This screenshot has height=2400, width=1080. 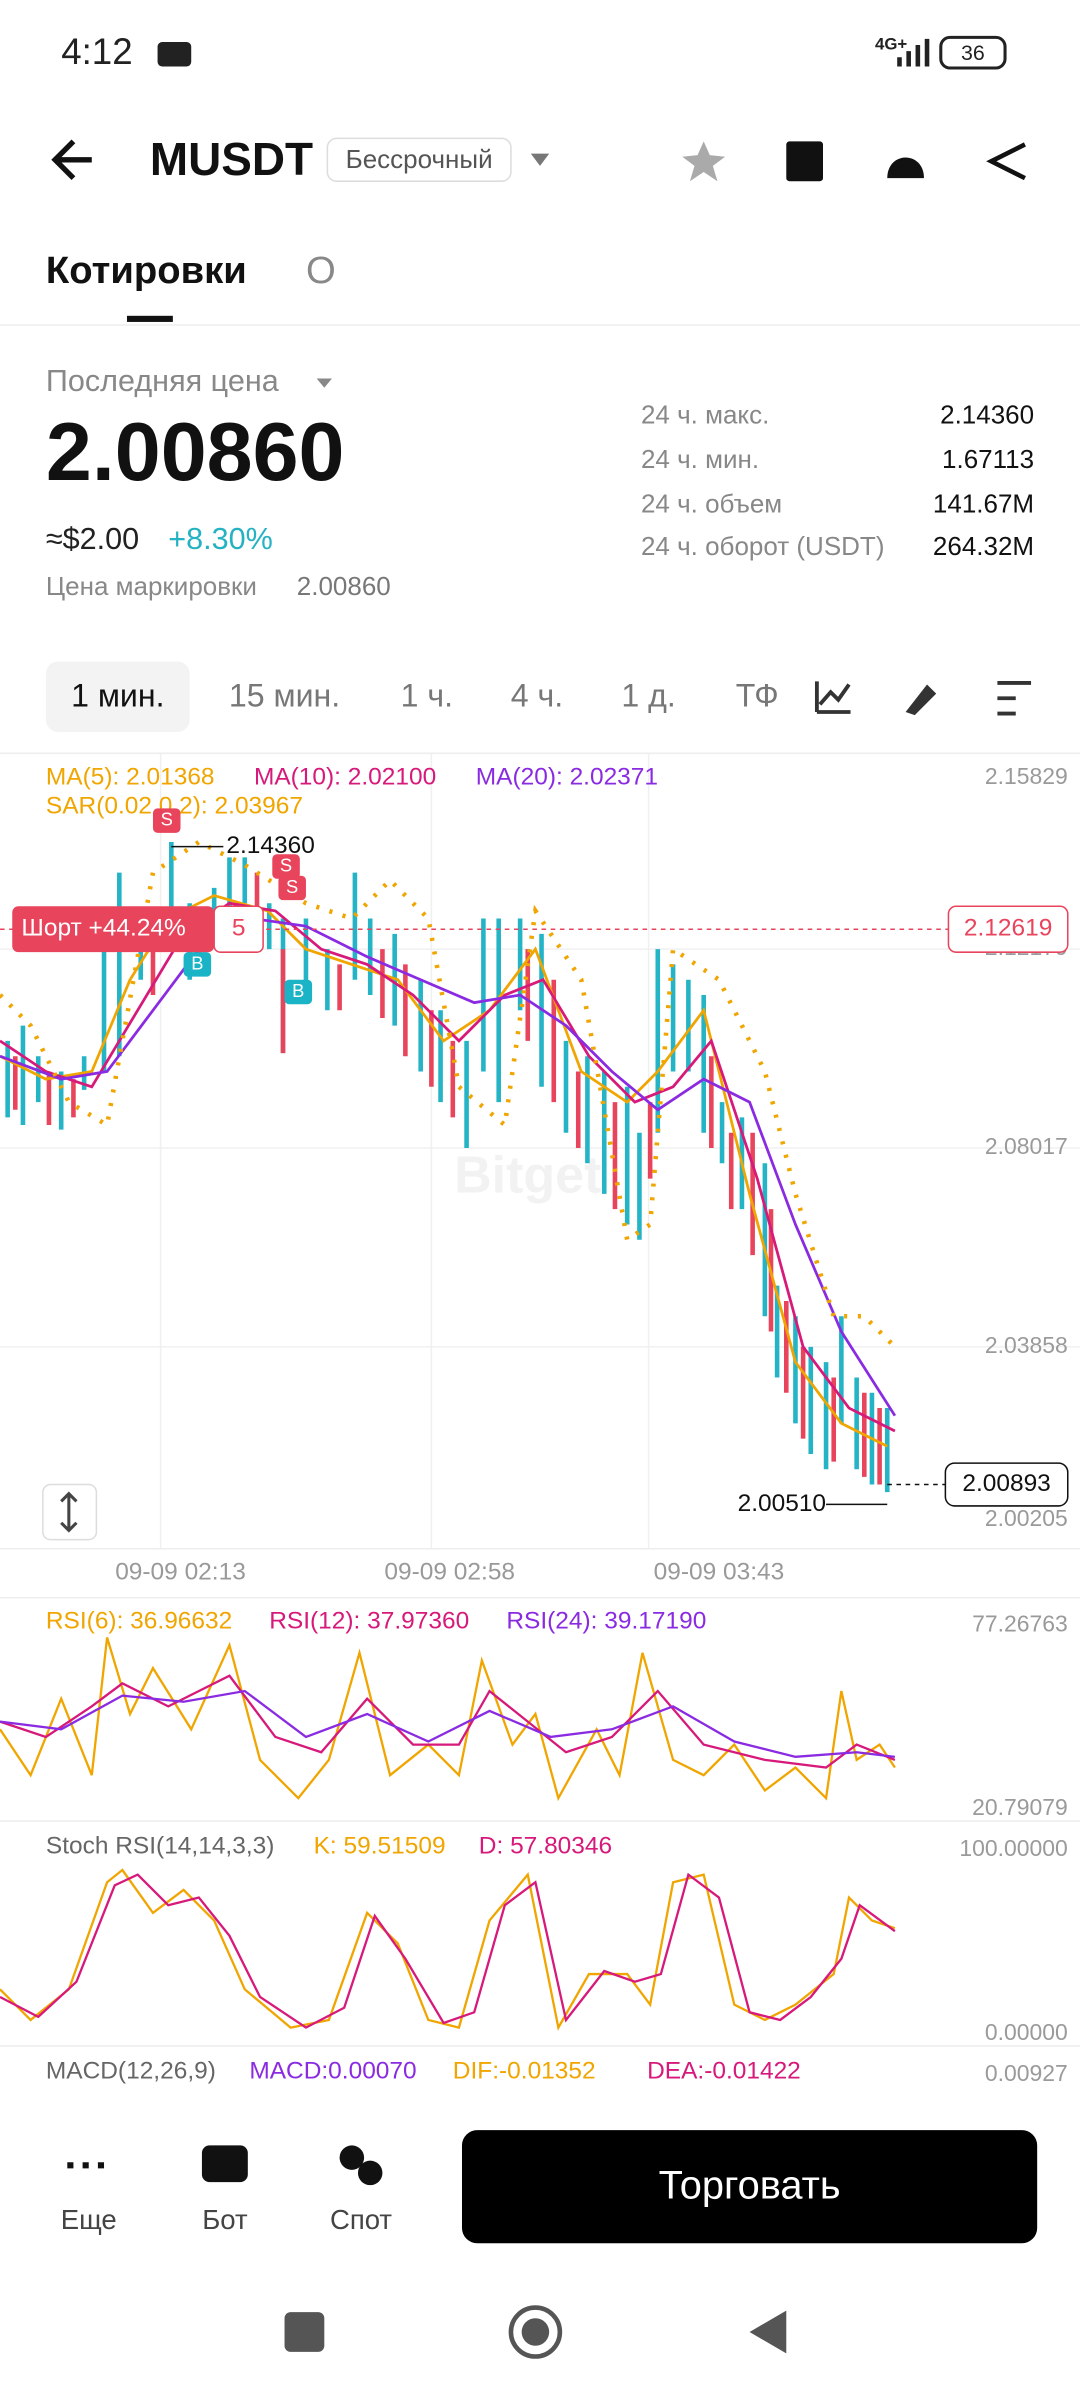 I want to click on mark-label: Цена маркировки, so click(x=151, y=586).